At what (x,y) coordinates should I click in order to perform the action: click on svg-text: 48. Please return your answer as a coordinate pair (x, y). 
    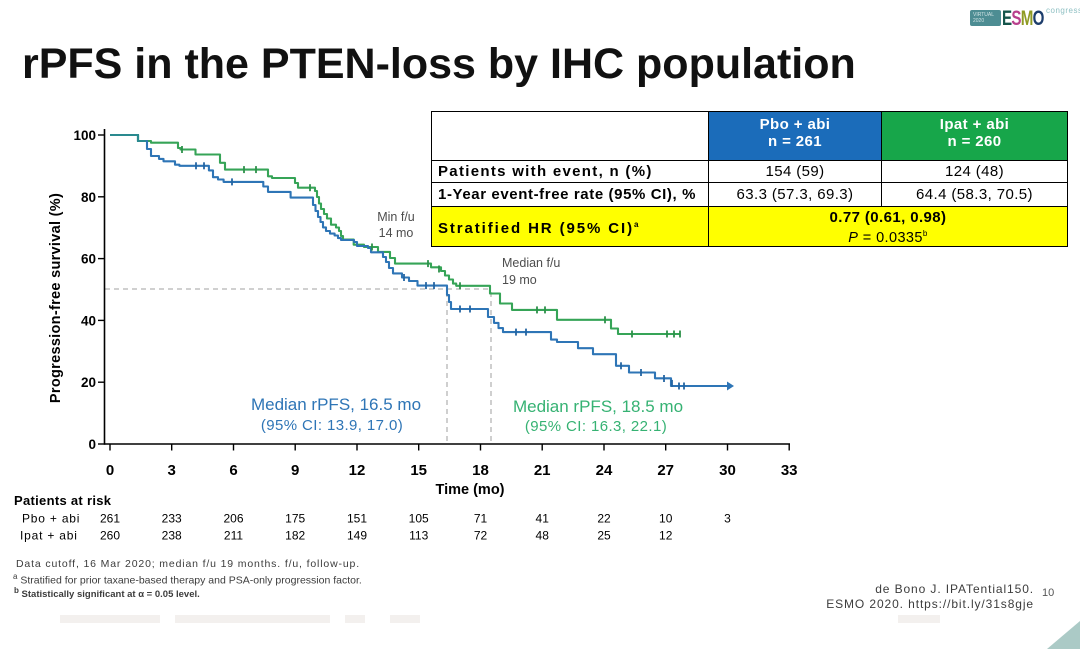
    Looking at the image, I should click on (543, 536).